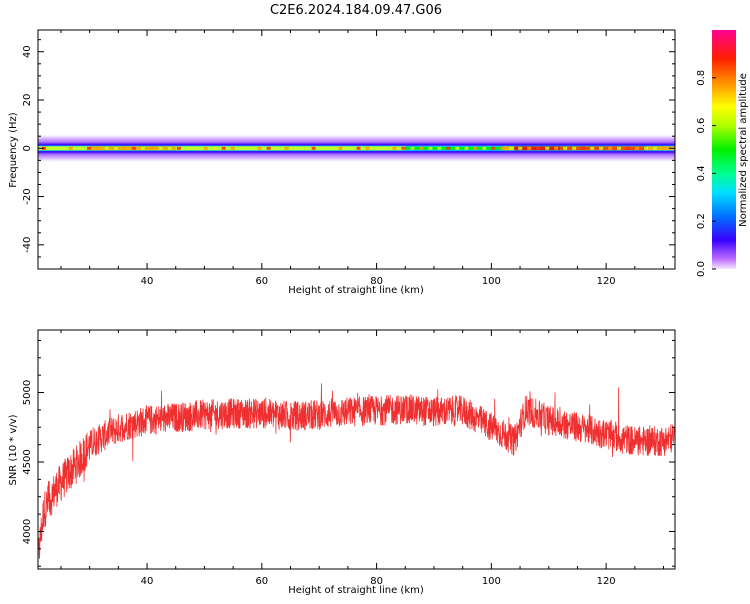 The height and width of the screenshot is (604, 750). What do you see at coordinates (376, 581) in the screenshot?
I see `snr-xtick-label: 80` at bounding box center [376, 581].